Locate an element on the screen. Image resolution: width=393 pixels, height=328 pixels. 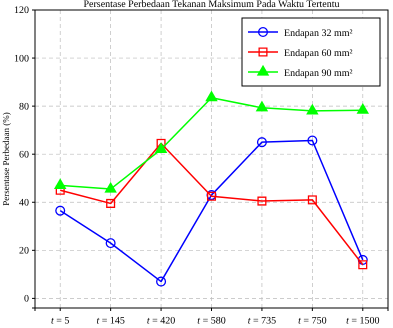
x-tick-label: t = 5 is located at coordinates (60, 321).